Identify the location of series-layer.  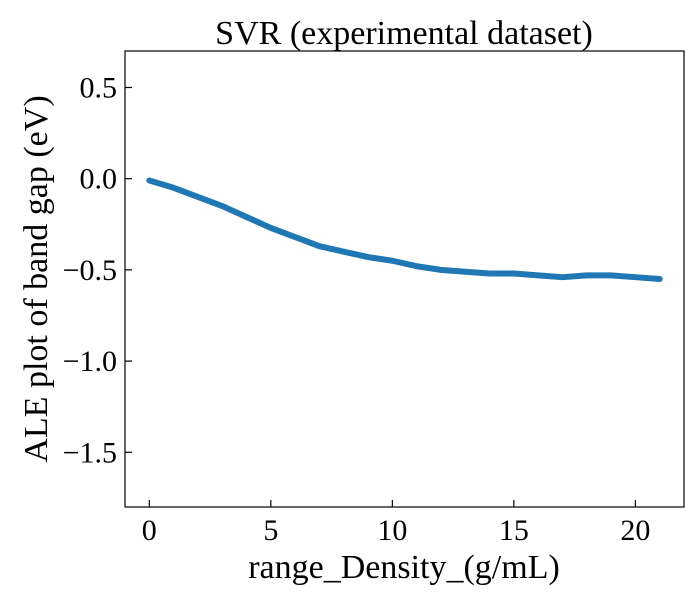
(404, 229).